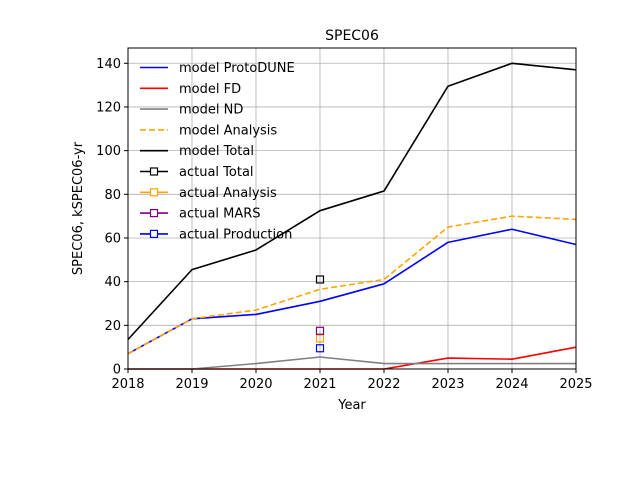 The width and height of the screenshot is (640, 480). What do you see at coordinates (320, 338) in the screenshot?
I see `point-actual-analysis` at bounding box center [320, 338].